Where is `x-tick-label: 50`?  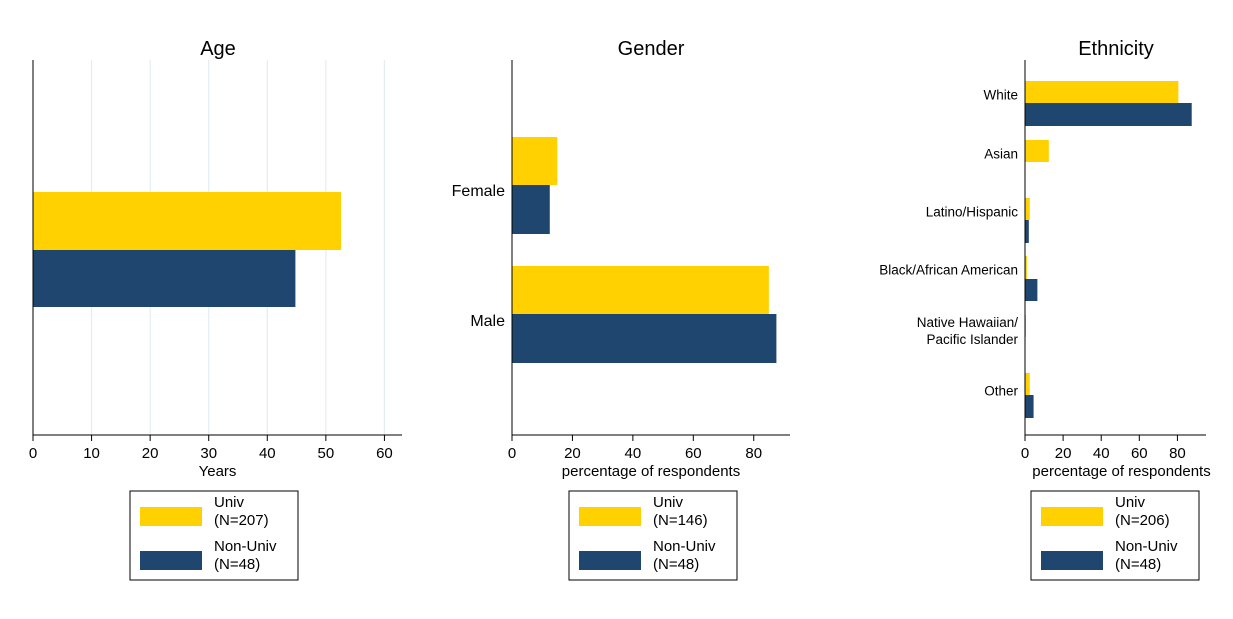
x-tick-label: 50 is located at coordinates (326, 453).